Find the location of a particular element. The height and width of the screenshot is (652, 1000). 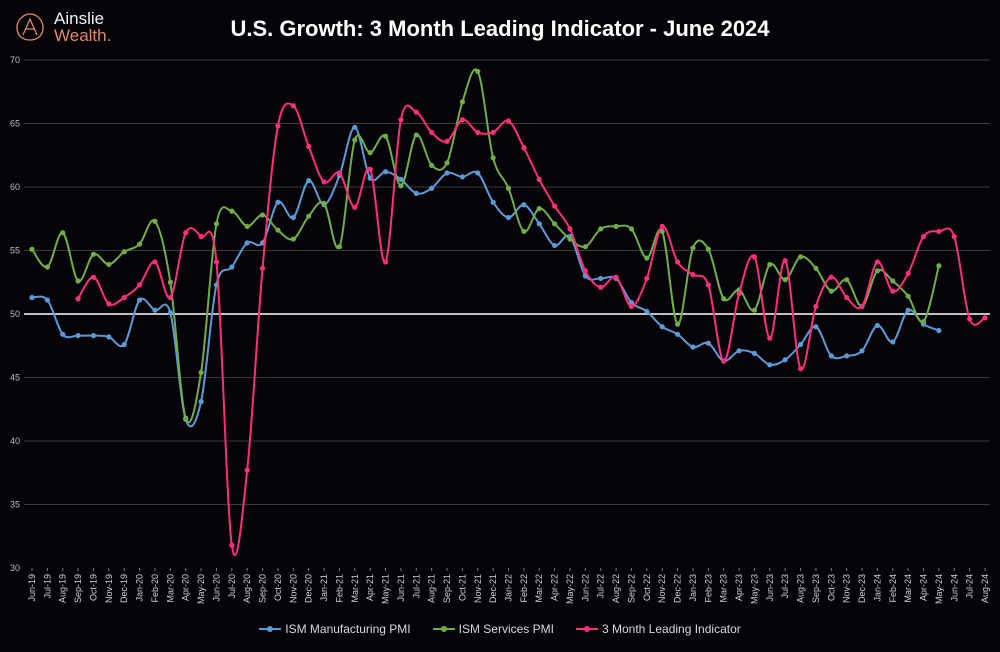

x-tick-label: Dec-23 is located at coordinates (862, 588).